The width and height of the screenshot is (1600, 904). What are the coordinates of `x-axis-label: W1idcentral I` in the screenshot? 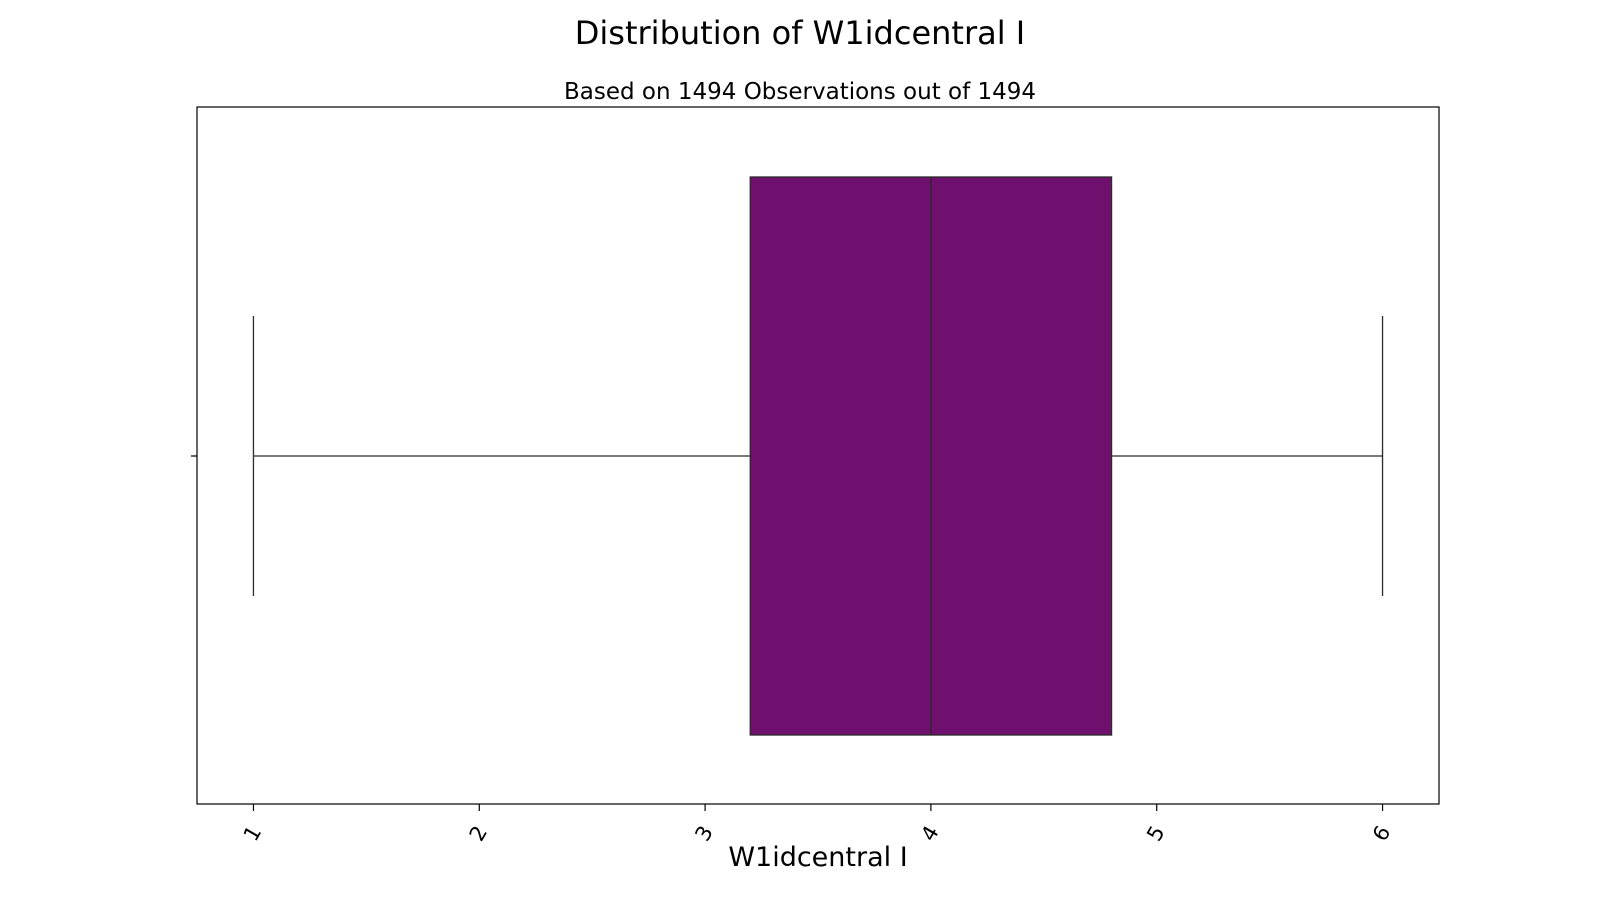 It's located at (817, 857).